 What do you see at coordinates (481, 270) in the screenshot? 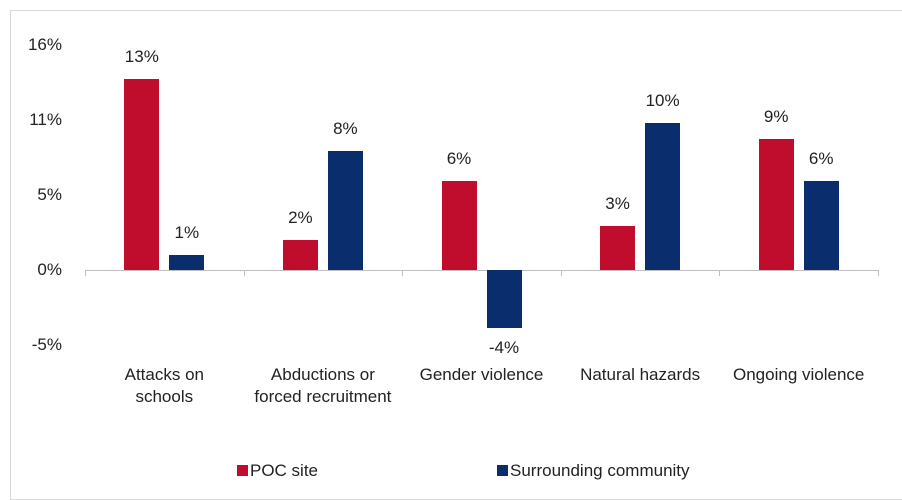
I see `axis-line` at bounding box center [481, 270].